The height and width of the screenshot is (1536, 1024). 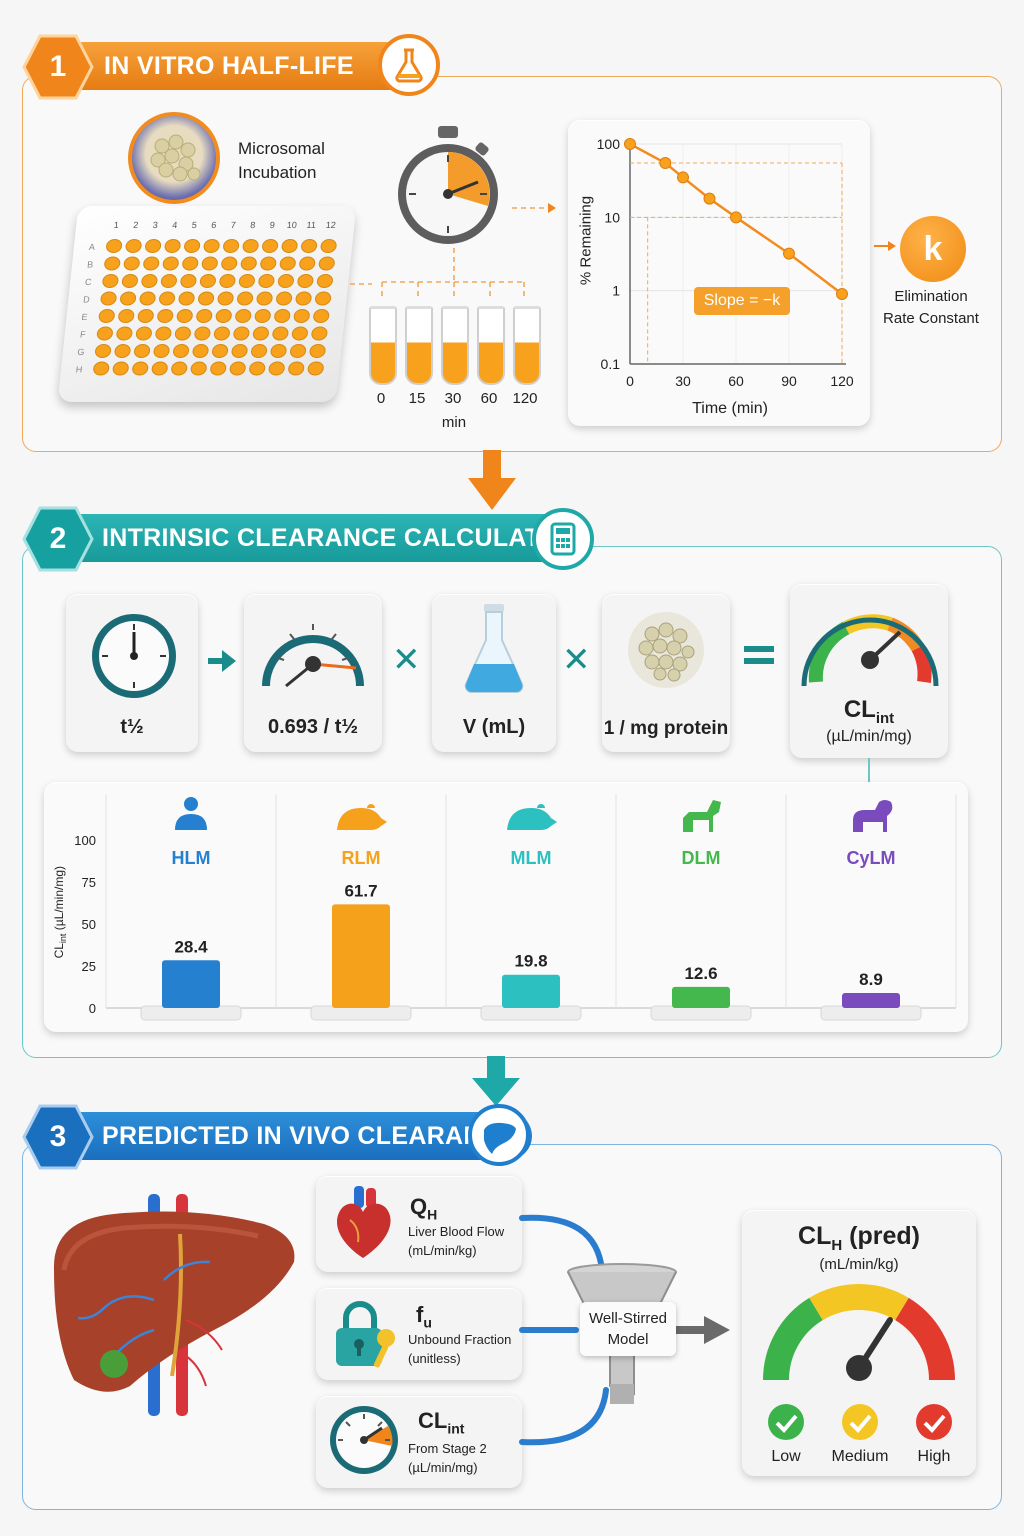 What do you see at coordinates (90, 265) in the screenshot?
I see `plate-row-label: B` at bounding box center [90, 265].